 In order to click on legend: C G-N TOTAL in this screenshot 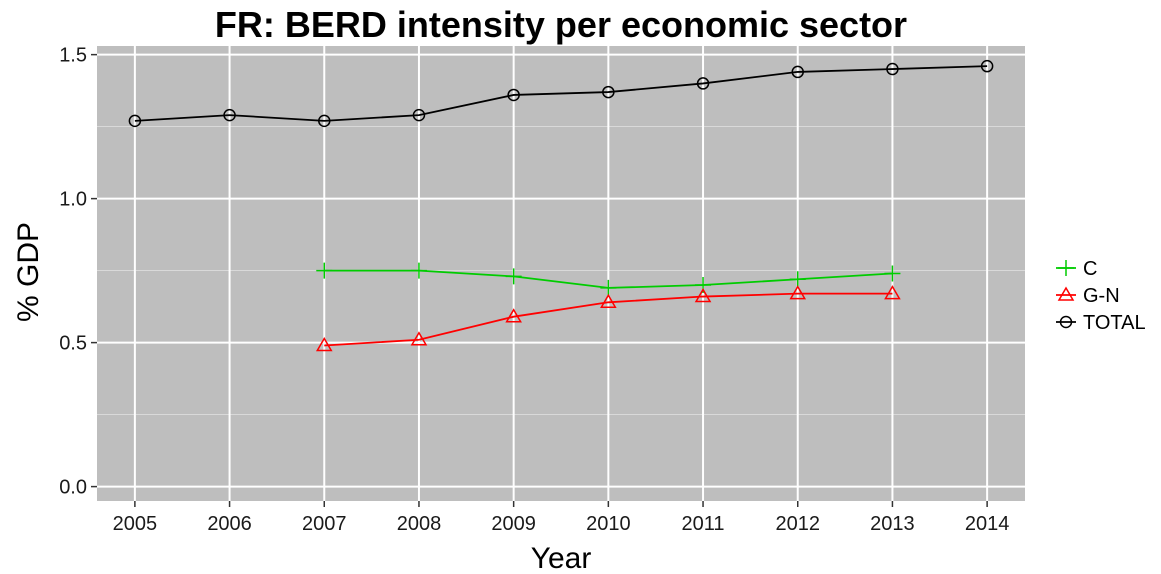, I will do `click(1101, 296)`.